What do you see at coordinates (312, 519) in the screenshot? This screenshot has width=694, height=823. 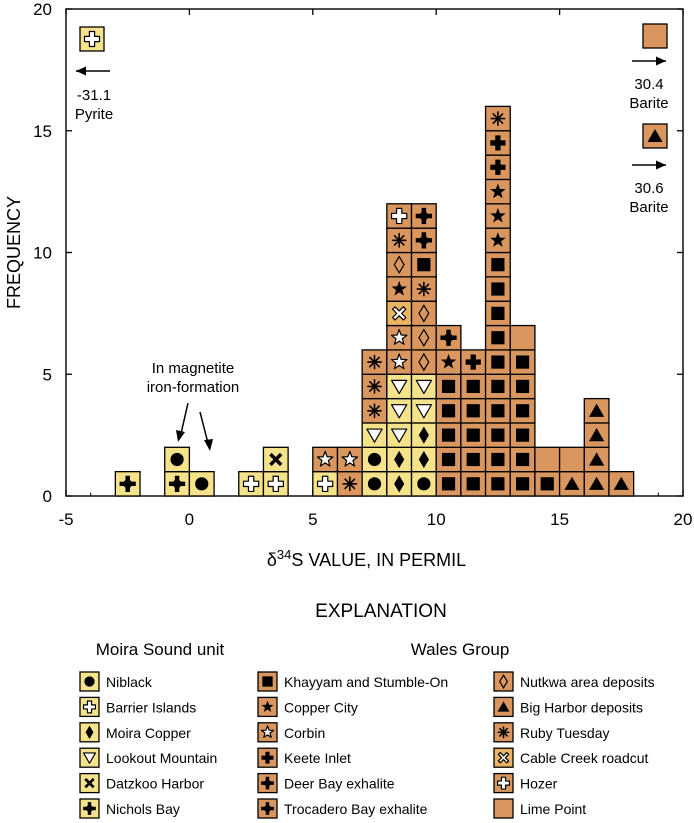 I see `x-tick-label: 5` at bounding box center [312, 519].